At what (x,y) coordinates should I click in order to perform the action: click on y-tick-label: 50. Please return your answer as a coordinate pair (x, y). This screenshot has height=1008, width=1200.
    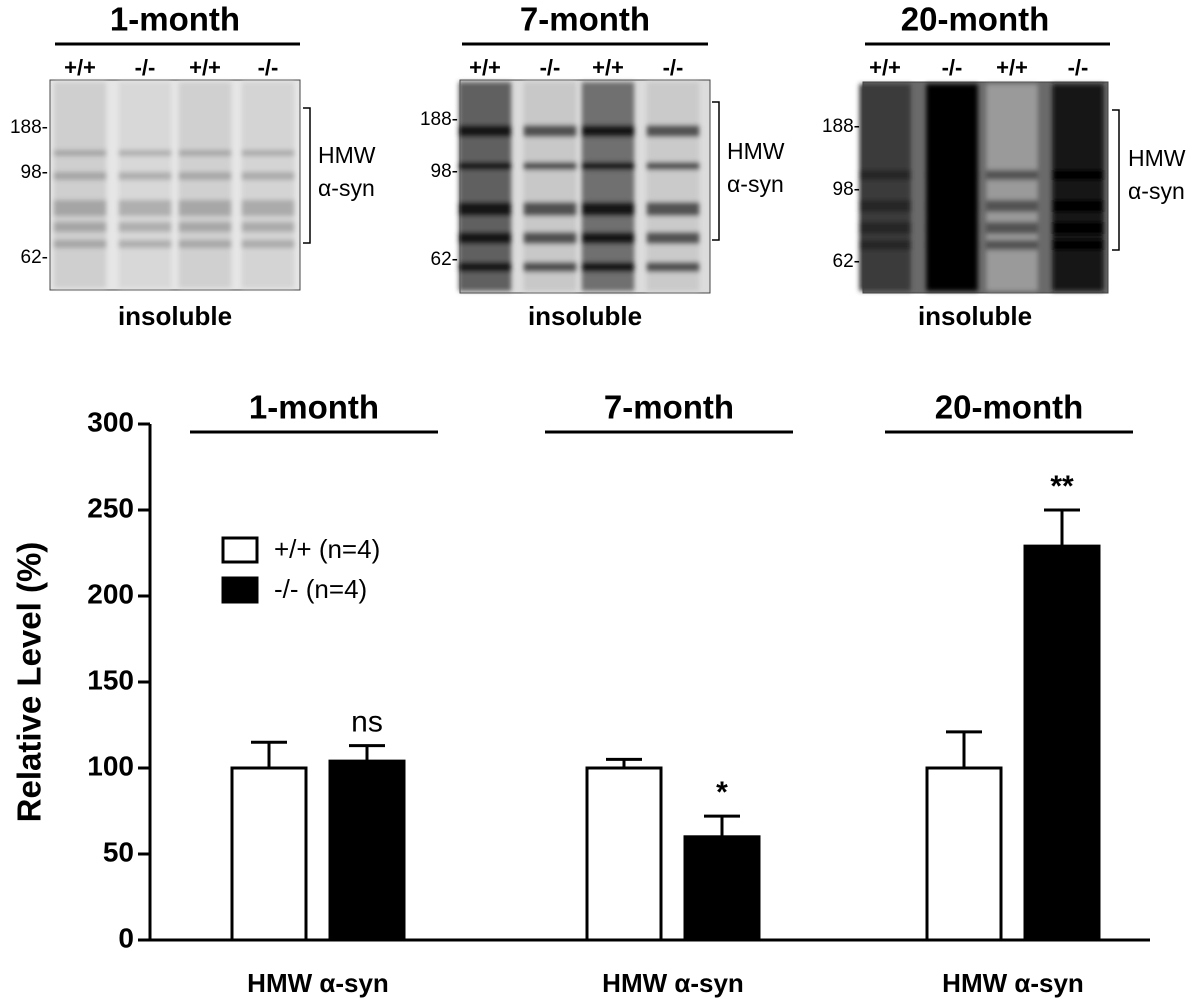
    Looking at the image, I should click on (118, 851).